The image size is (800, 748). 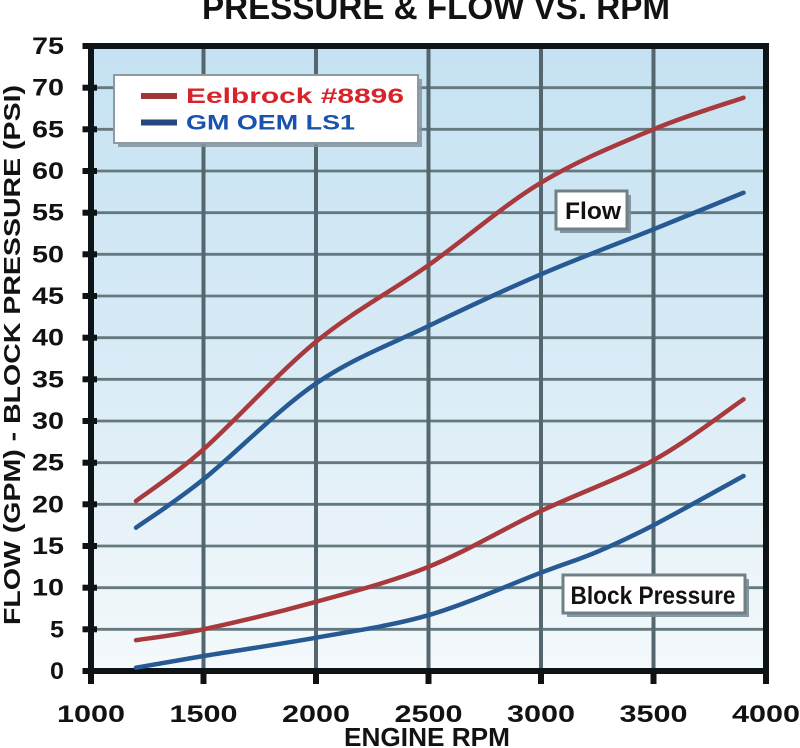 I want to click on svg-text: 4000, so click(x=766, y=714).